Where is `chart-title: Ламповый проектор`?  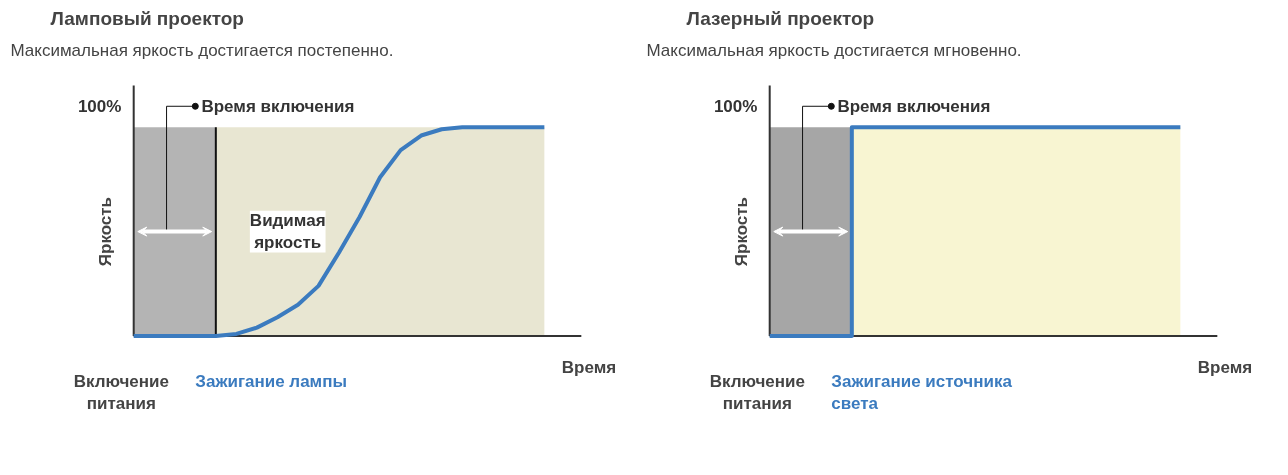 chart-title: Ламповый проектор is located at coordinates (147, 18).